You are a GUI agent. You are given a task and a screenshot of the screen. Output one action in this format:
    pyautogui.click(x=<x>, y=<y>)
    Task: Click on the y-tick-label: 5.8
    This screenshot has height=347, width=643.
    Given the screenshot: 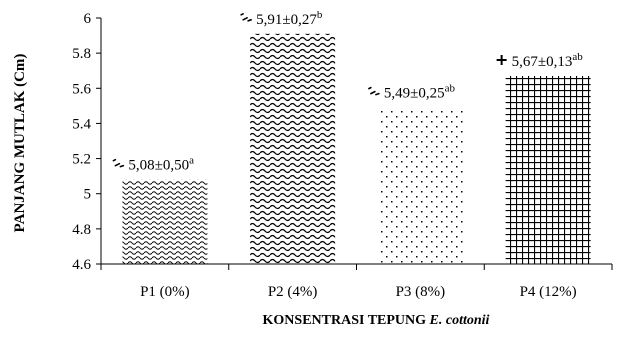 What is the action you would take?
    pyautogui.click(x=81, y=54)
    